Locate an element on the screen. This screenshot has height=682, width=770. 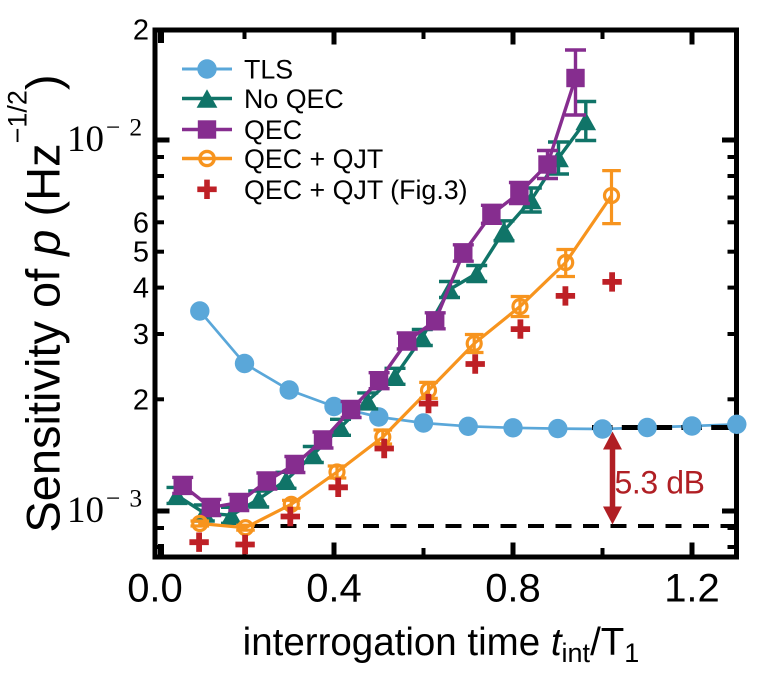
svg-text: QEC + QJT (Fig.3) is located at coordinates (356, 190).